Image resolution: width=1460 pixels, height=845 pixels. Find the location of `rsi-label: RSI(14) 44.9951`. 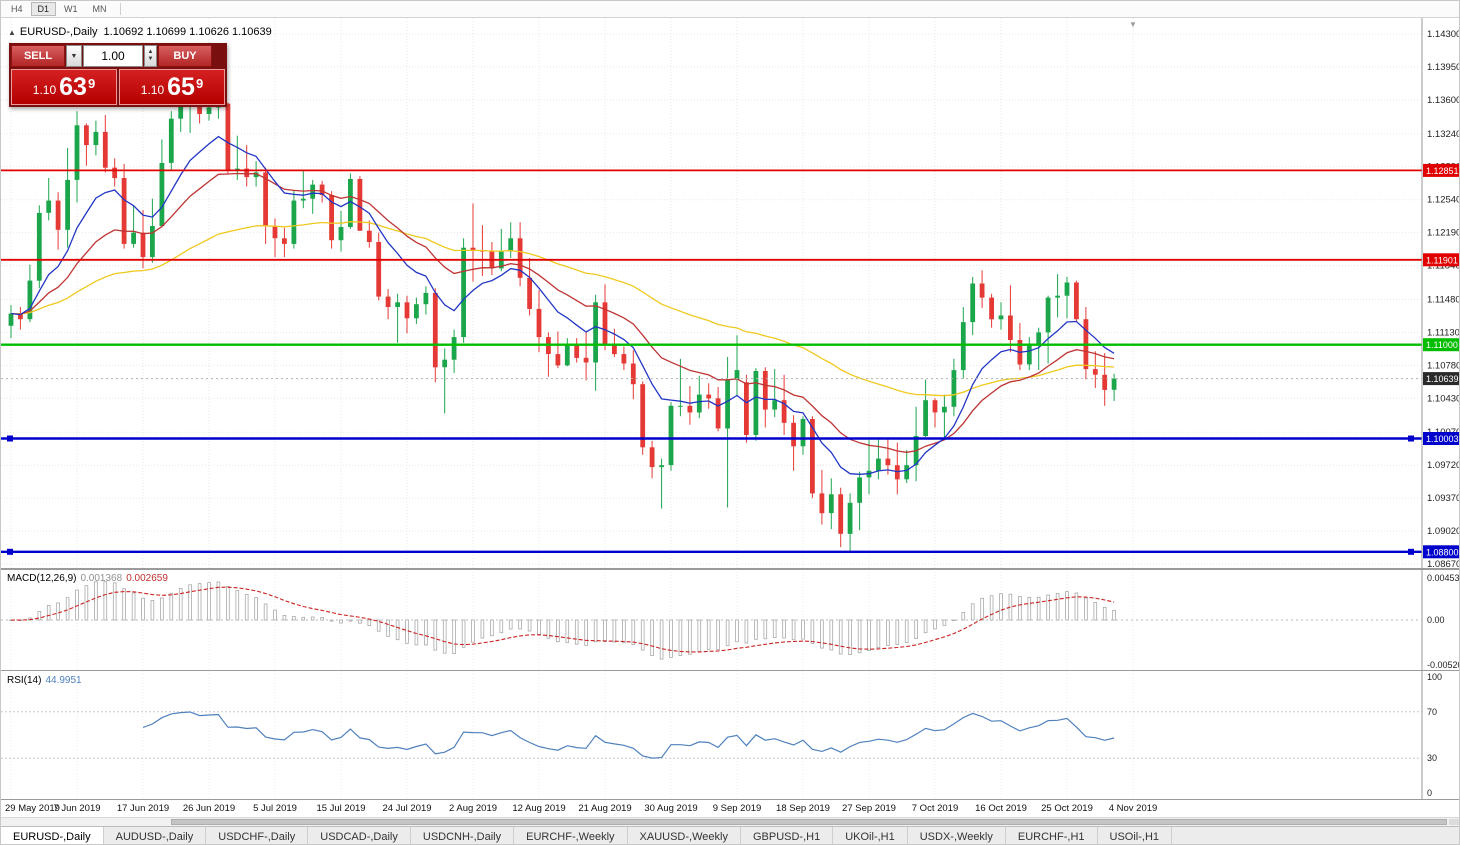

rsi-label: RSI(14) 44.9951 is located at coordinates (44, 680).